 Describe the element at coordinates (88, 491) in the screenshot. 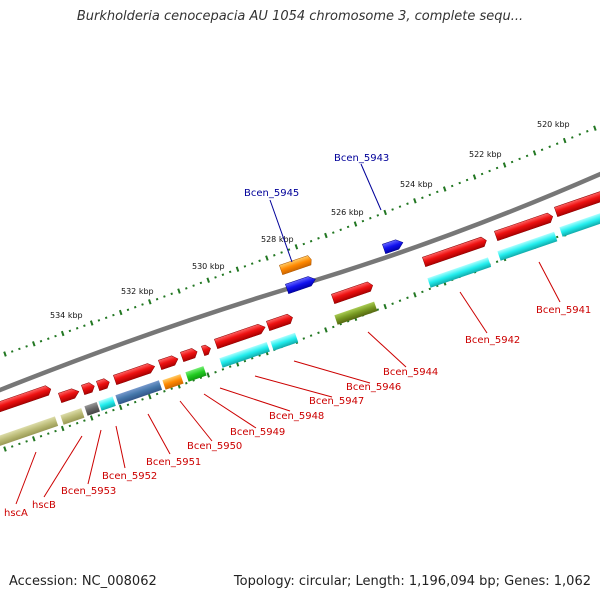

I see `gene-label-bcen5953: Bcen_5953` at that location.